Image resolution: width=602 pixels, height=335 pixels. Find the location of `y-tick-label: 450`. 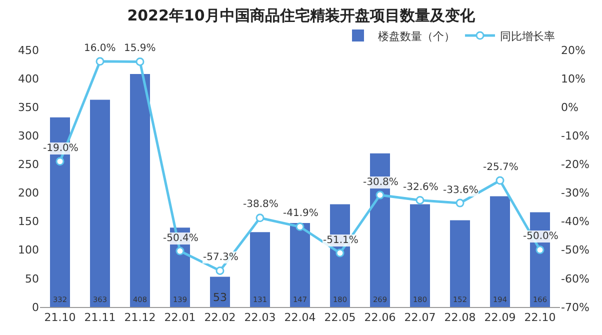

y-tick-label: 450 is located at coordinates (28, 50).